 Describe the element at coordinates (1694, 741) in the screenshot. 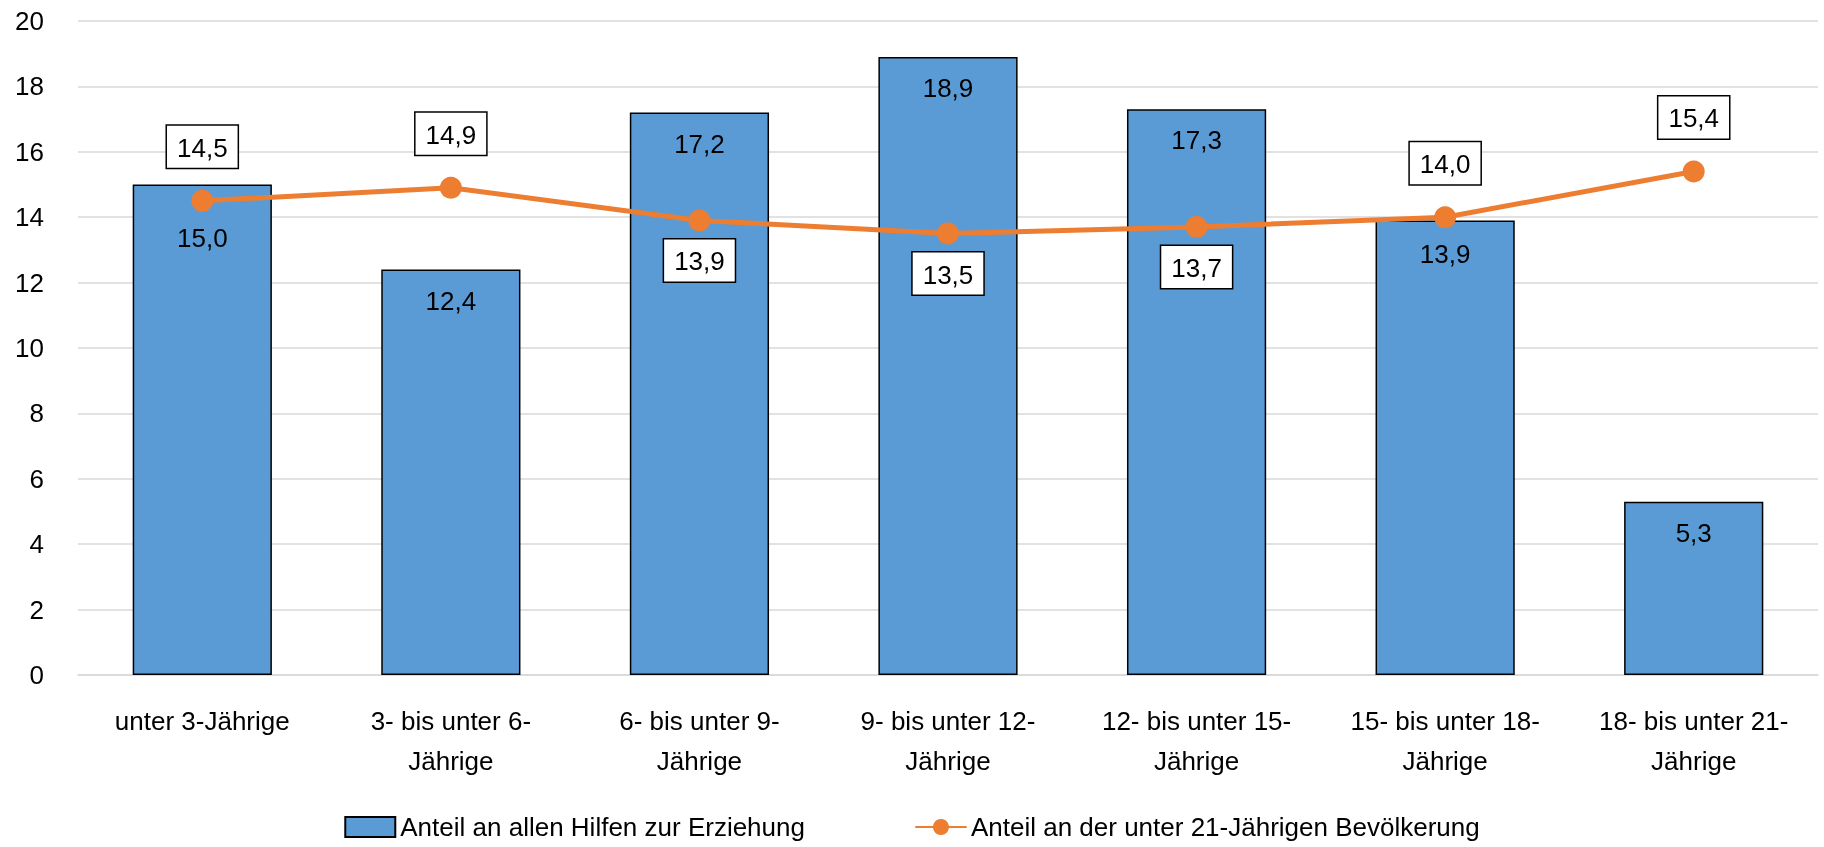

I see `x-tick-label: 18- bis unter 21-Jährige` at that location.